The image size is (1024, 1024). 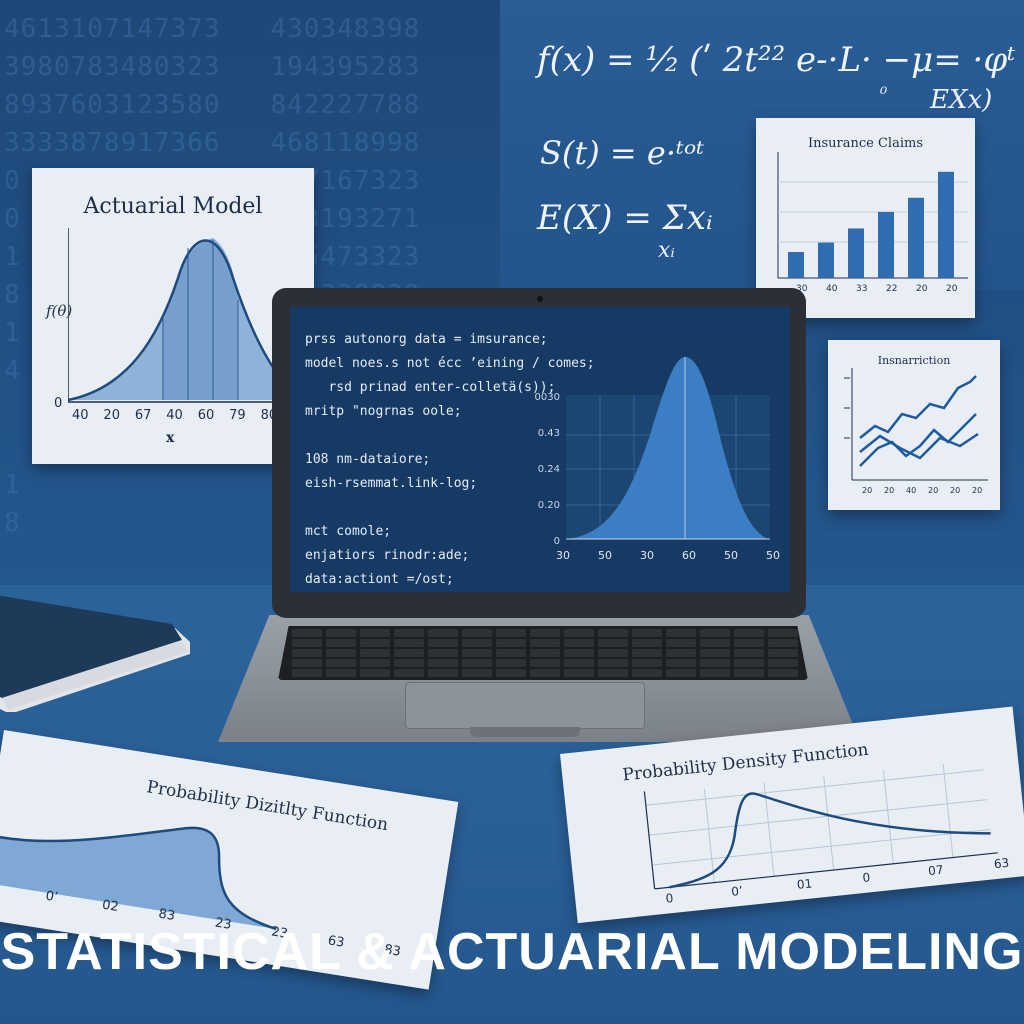 What do you see at coordinates (776, 60) in the screenshot?
I see `pdf-formula: f(x) = ¹⁄₂ (ʹ 2t²² e-·L· −μ= ·φᵗ` at bounding box center [776, 60].